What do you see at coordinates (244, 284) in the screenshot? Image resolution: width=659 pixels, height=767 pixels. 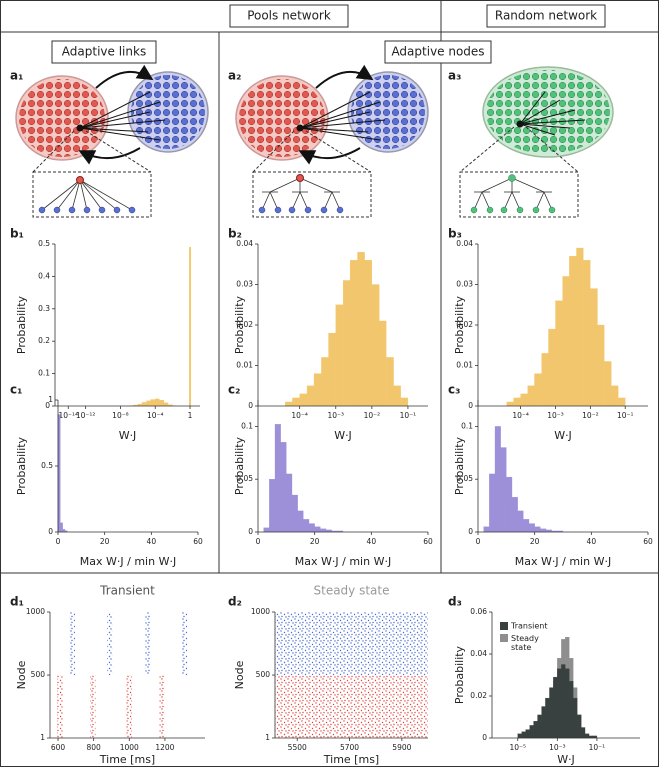 I see `y-tick-label: 0.03` at bounding box center [244, 284].